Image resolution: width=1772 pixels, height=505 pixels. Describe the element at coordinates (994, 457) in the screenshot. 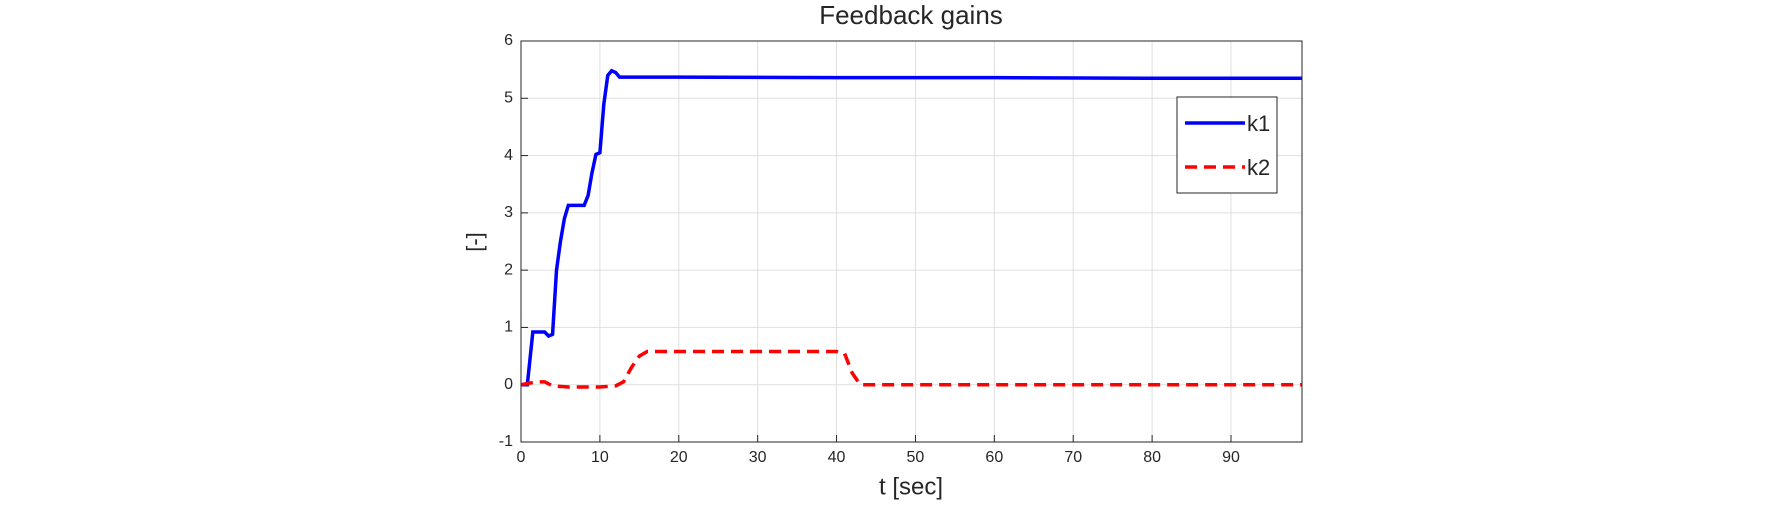

I see `x-tick-label: 60` at that location.